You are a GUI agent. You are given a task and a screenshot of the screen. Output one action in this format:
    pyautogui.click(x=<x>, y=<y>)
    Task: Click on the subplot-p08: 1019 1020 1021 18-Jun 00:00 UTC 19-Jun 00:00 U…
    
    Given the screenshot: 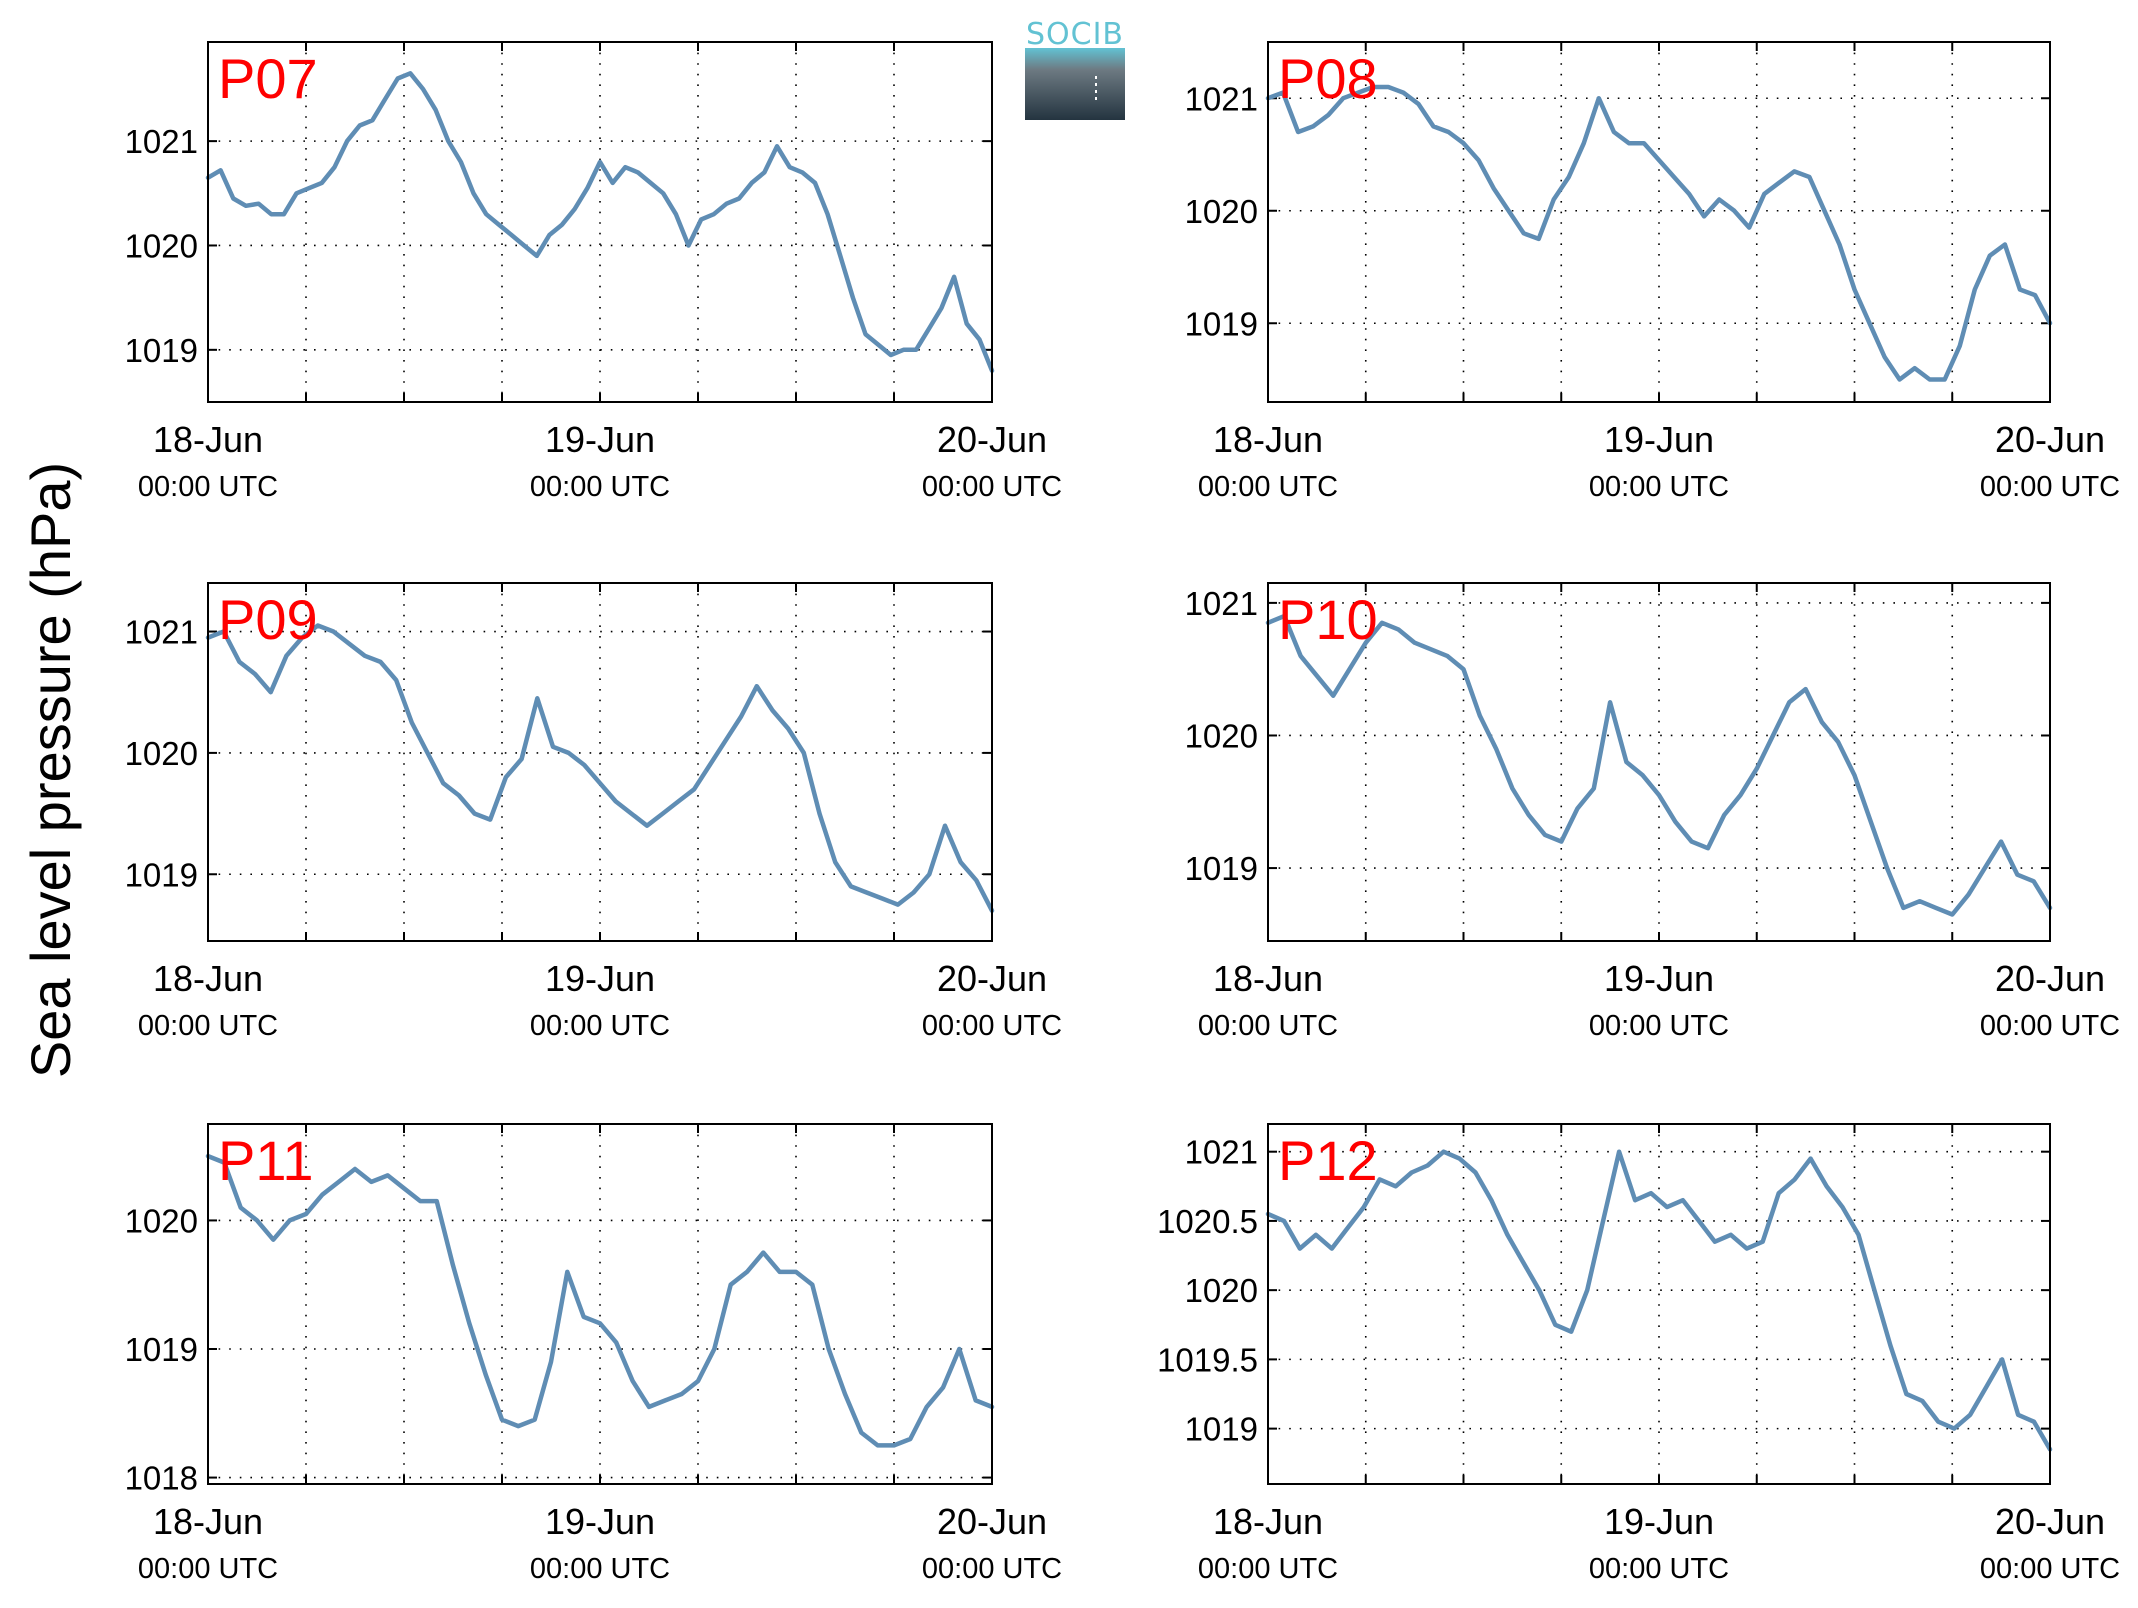 What is the action you would take?
    pyautogui.click(x=1652, y=272)
    